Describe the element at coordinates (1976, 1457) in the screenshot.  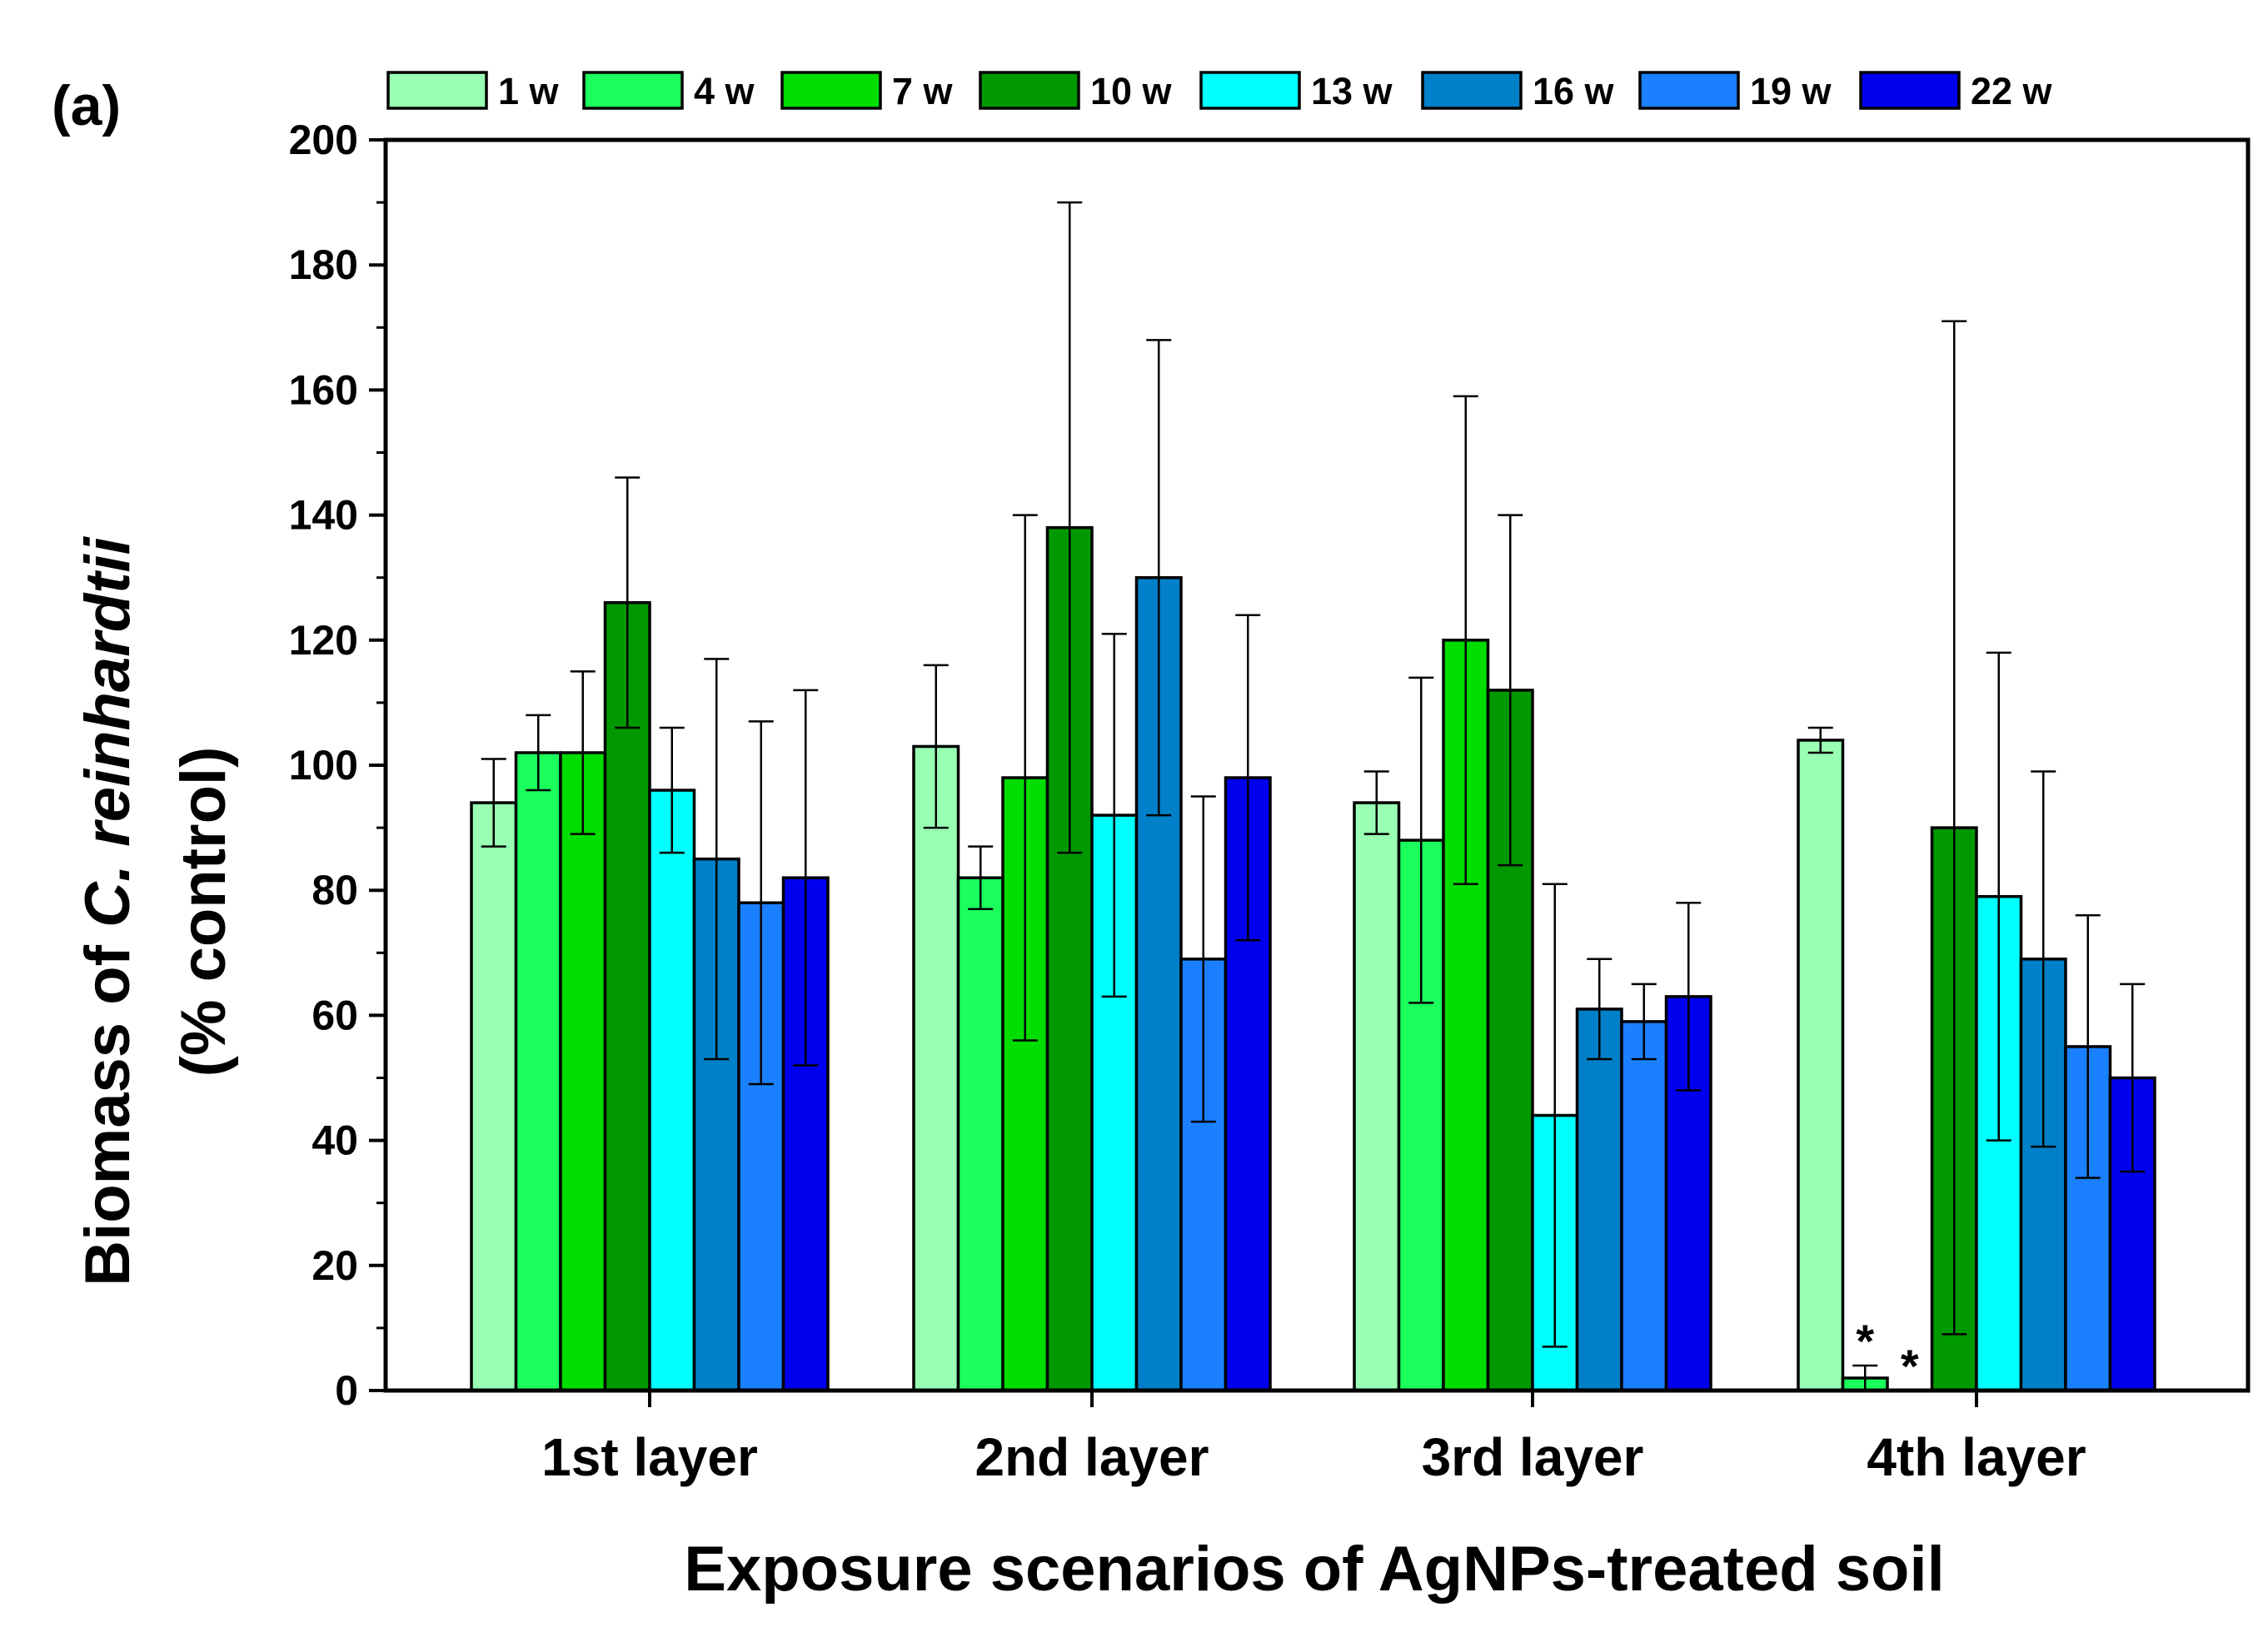
I see `x-tick-label: 4th layer` at that location.